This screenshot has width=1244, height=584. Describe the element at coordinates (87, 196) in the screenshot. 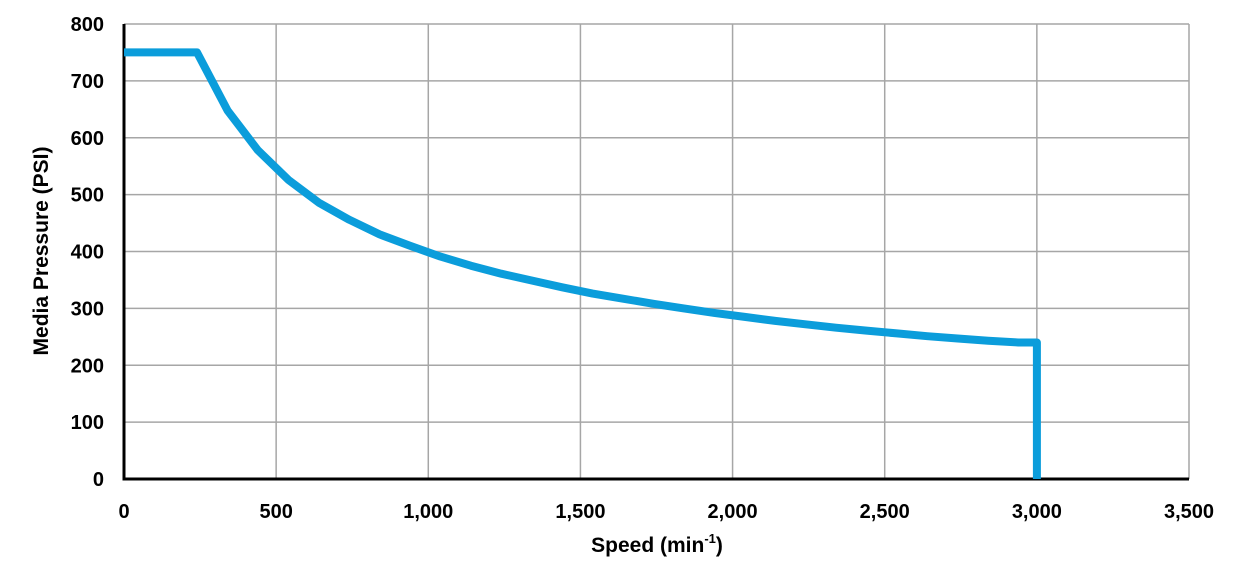

I see `y-tick-label: 500` at that location.